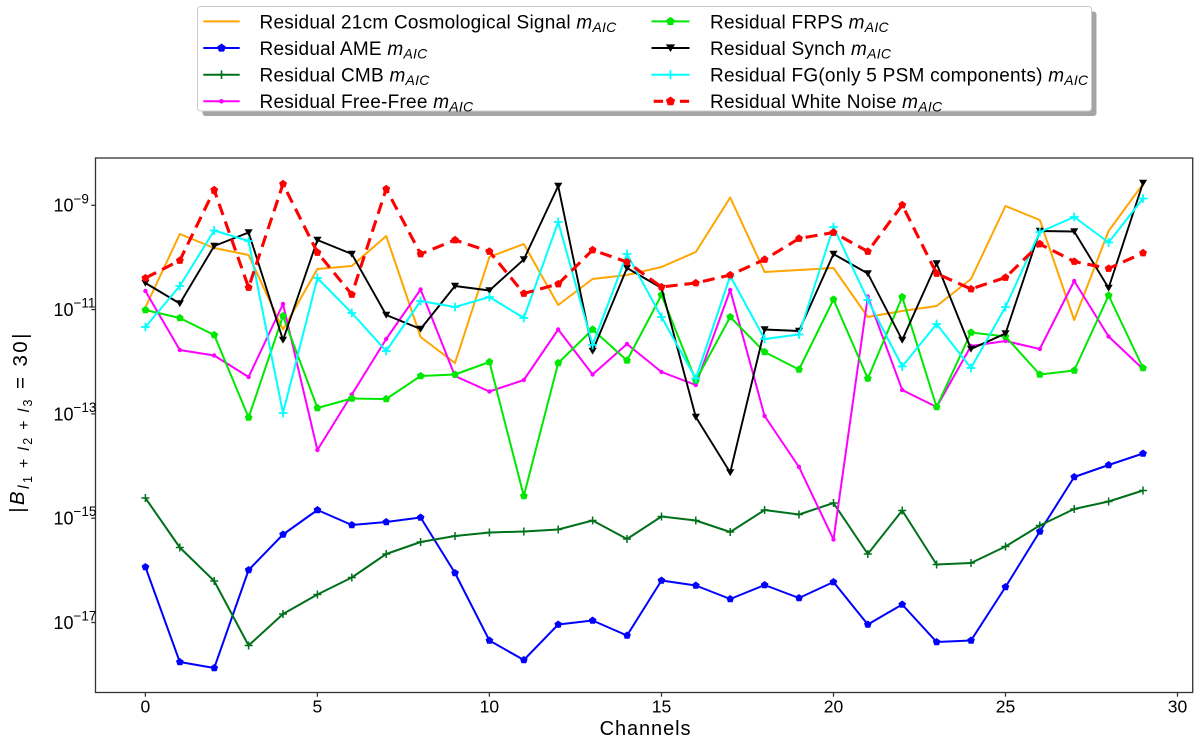 The image size is (1200, 752). What do you see at coordinates (1005, 707) in the screenshot?
I see `svg-text: 25` at bounding box center [1005, 707].